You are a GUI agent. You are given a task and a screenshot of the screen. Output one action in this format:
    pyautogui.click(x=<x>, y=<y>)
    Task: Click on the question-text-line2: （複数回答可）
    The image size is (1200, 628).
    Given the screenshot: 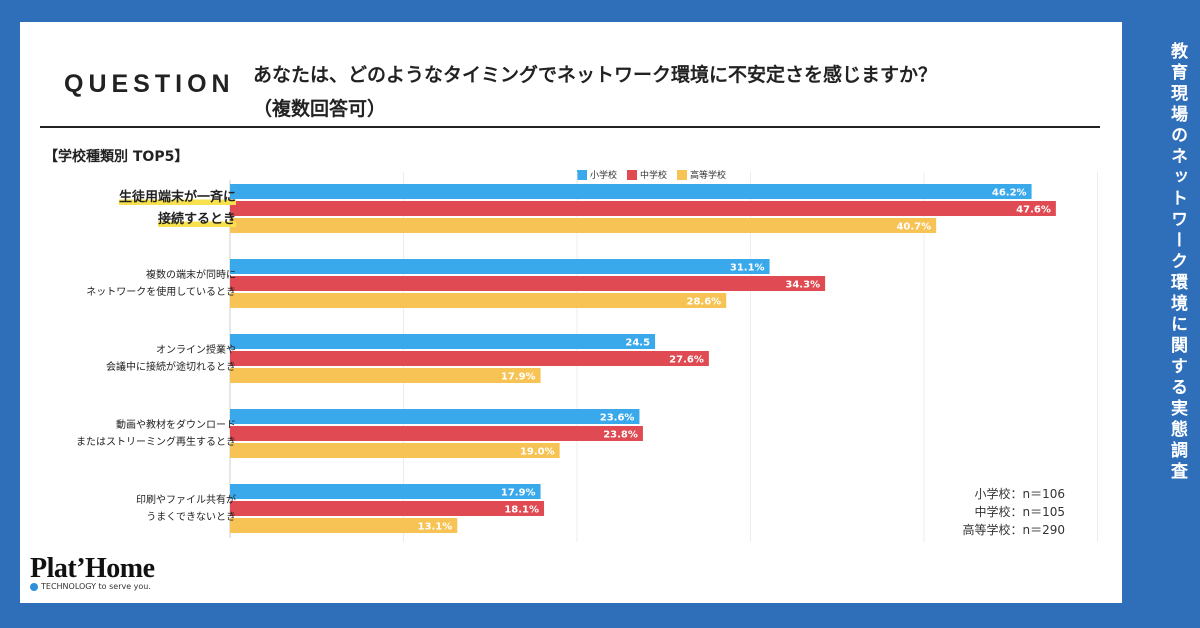 What is the action you would take?
    pyautogui.click(x=320, y=109)
    